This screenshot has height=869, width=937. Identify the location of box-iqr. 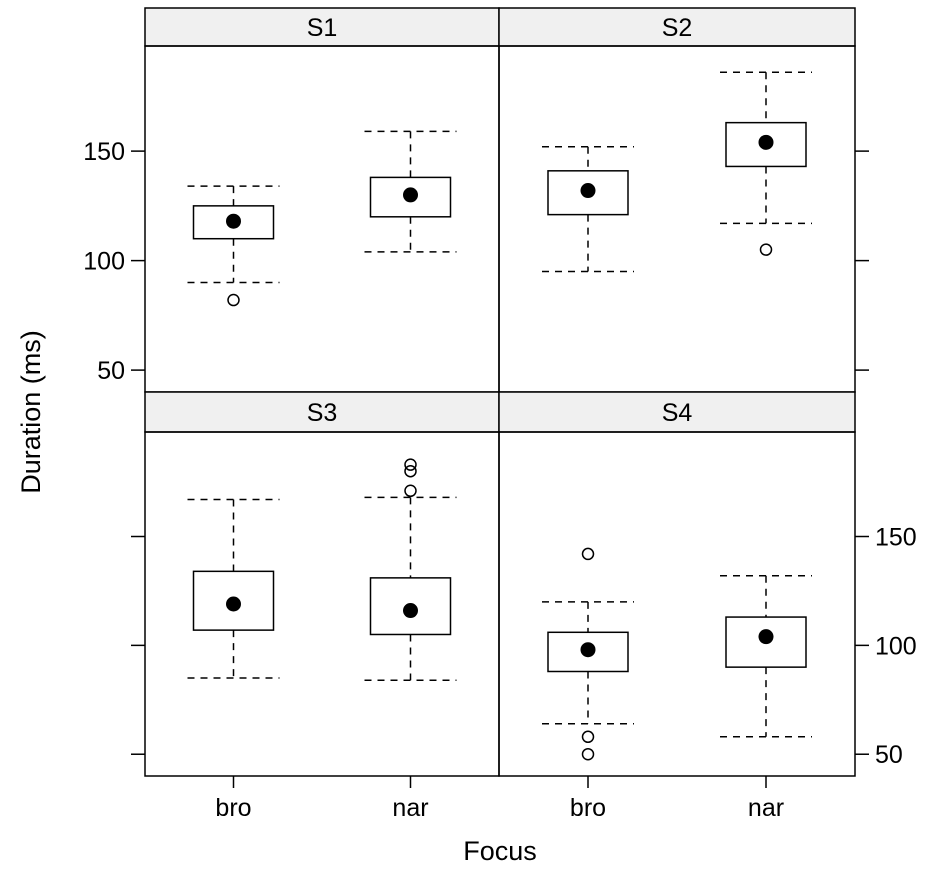
(588, 652).